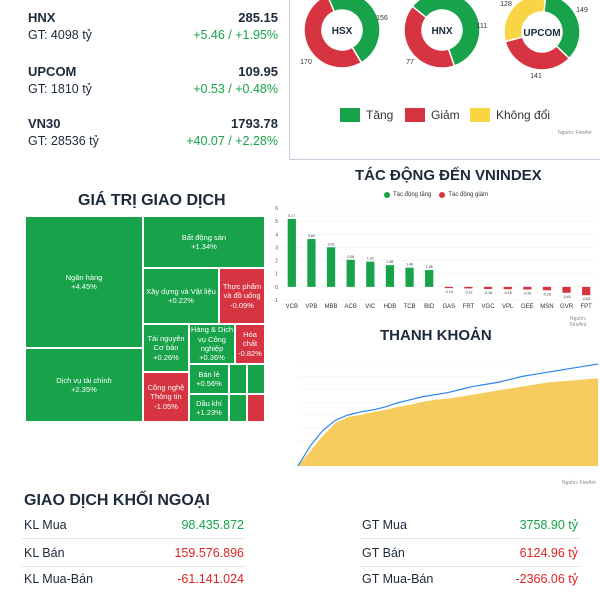 The width and height of the screenshot is (600, 600). I want to click on y-tick-label: 2, so click(276, 262).